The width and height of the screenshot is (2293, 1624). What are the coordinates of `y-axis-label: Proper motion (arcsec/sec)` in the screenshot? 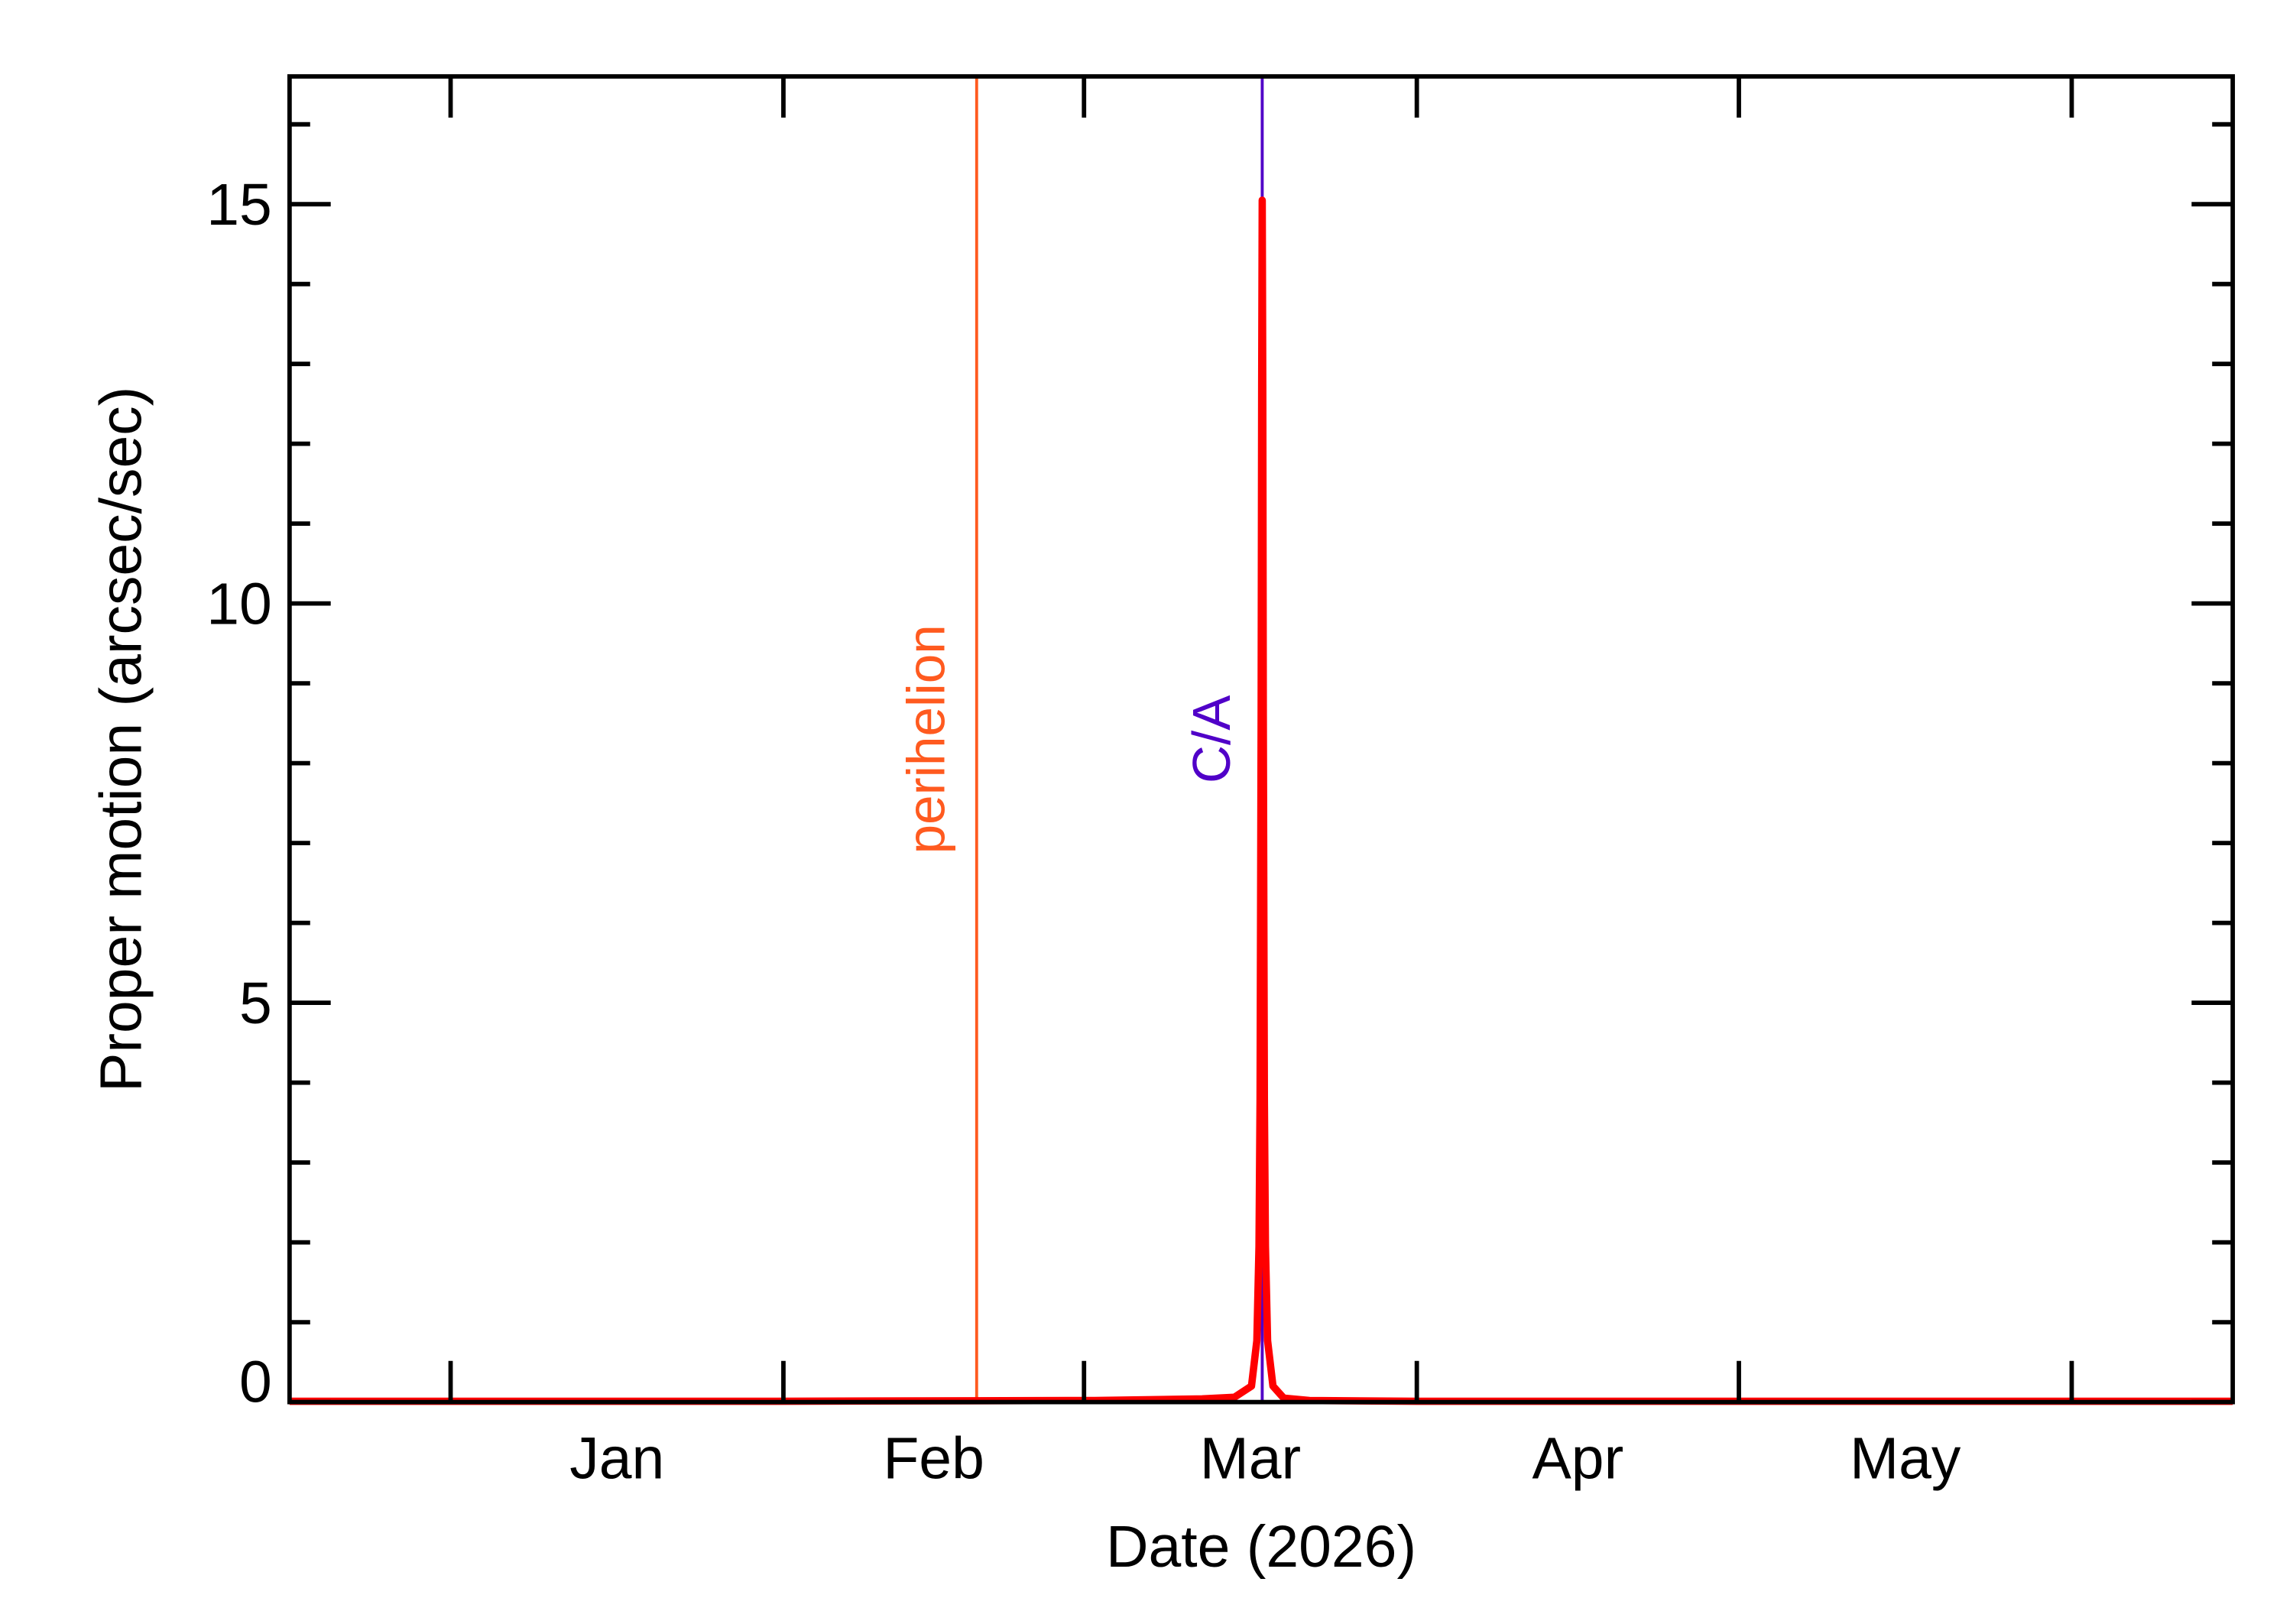 It's located at (121, 739).